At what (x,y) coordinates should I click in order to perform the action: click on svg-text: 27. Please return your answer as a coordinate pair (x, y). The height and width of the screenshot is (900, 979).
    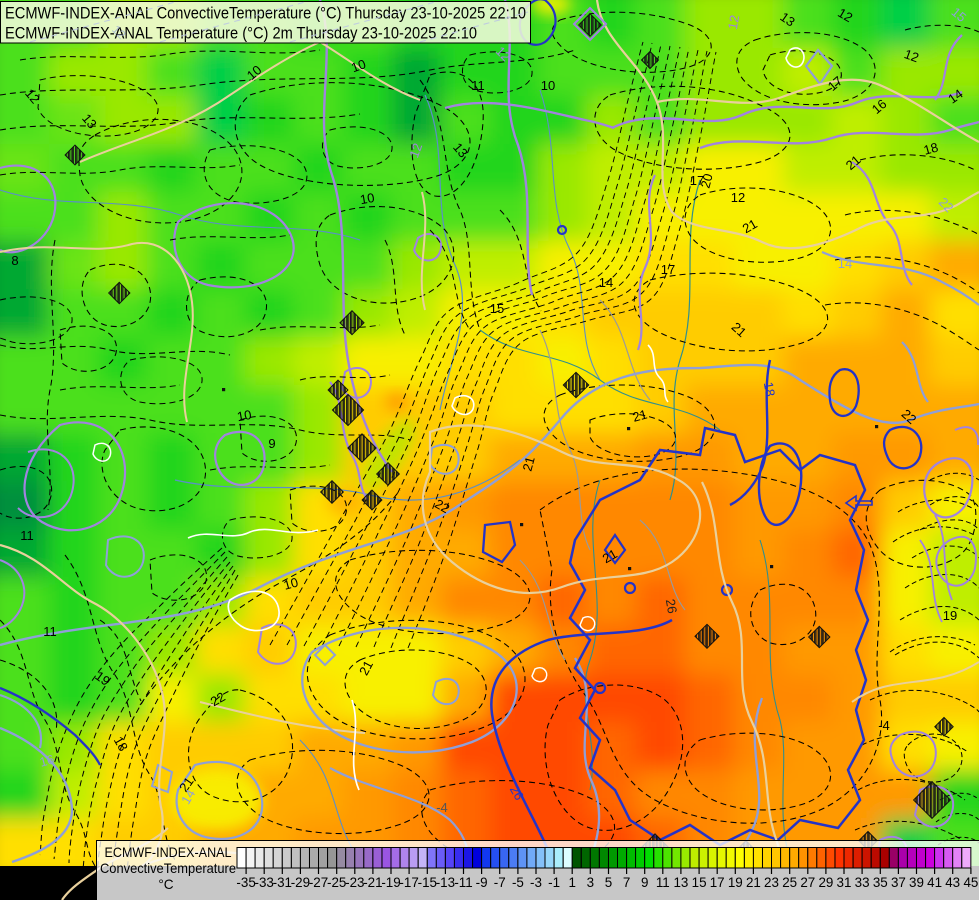
    Looking at the image, I should click on (807, 882).